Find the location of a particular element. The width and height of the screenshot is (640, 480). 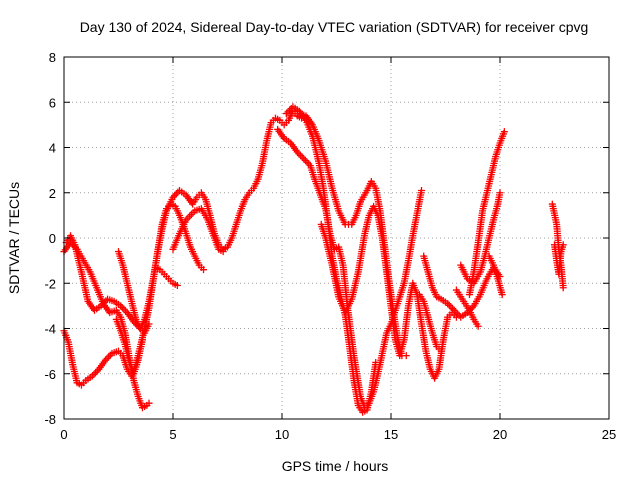

y-tick-label: -4 is located at coordinates (50, 329).